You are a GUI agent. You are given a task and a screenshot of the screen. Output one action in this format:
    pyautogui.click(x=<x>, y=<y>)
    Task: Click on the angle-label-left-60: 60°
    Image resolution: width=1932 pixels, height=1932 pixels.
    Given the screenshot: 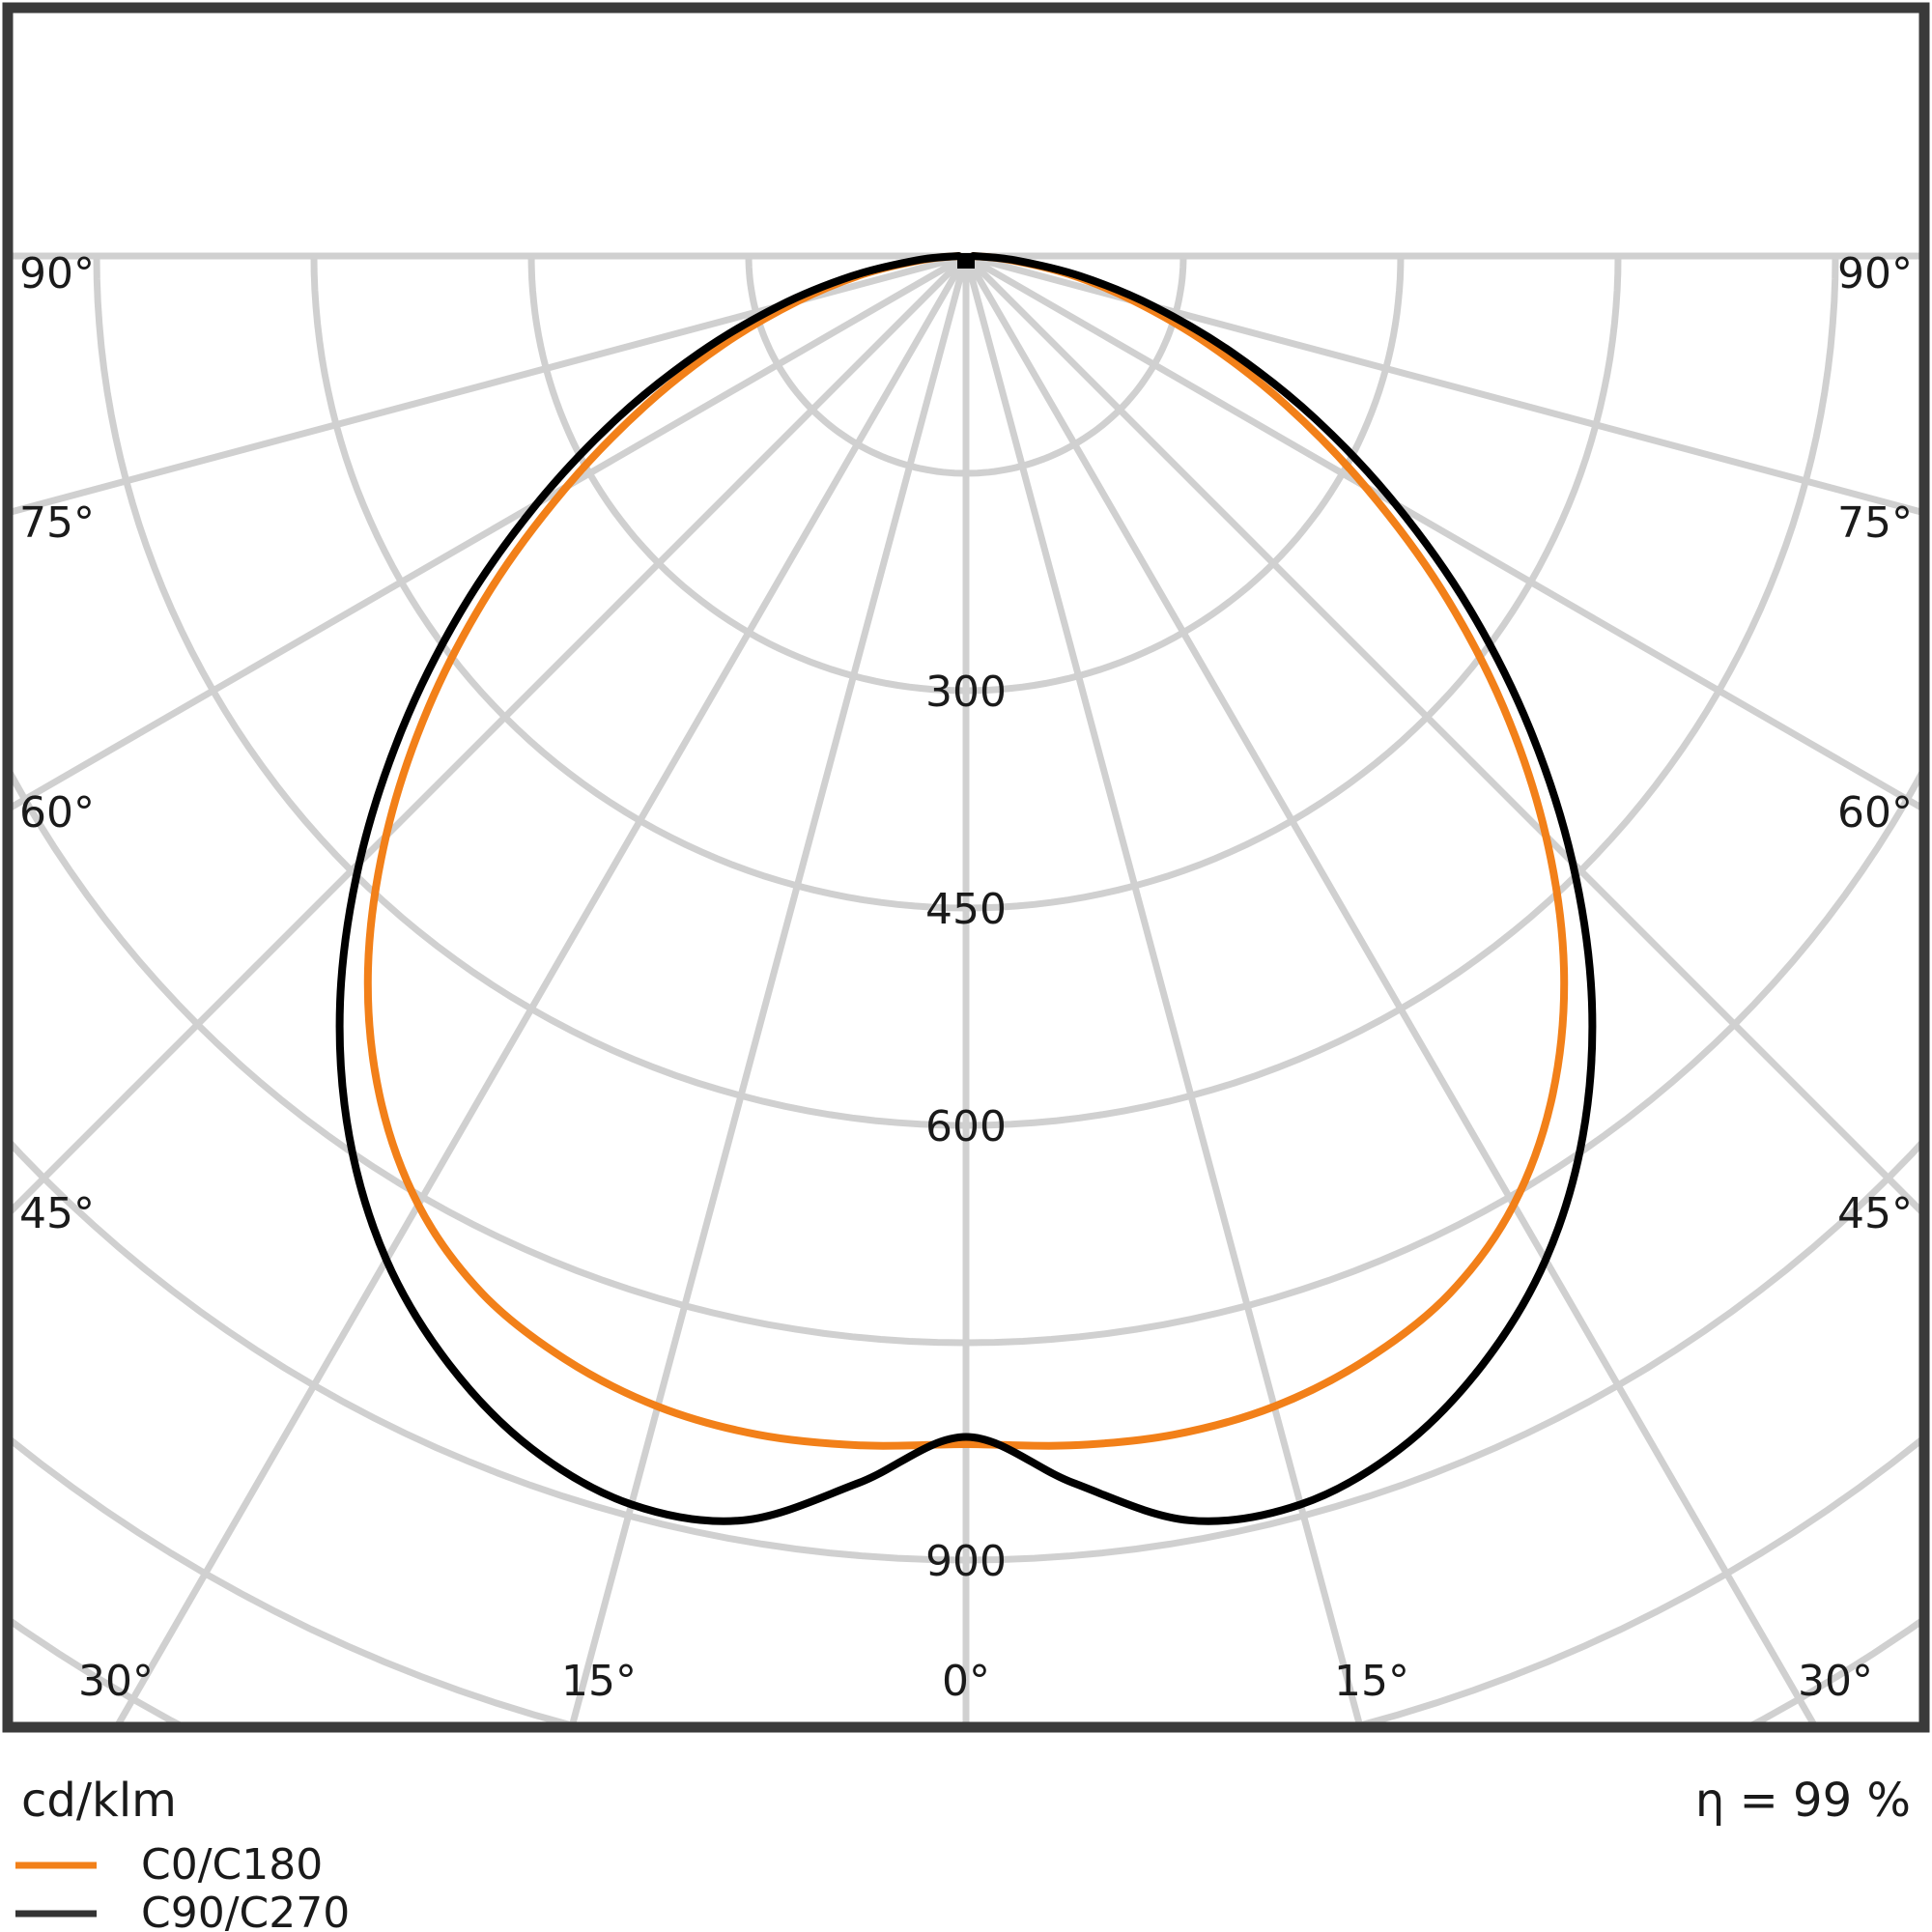 What is the action you would take?
    pyautogui.click(x=57, y=813)
    